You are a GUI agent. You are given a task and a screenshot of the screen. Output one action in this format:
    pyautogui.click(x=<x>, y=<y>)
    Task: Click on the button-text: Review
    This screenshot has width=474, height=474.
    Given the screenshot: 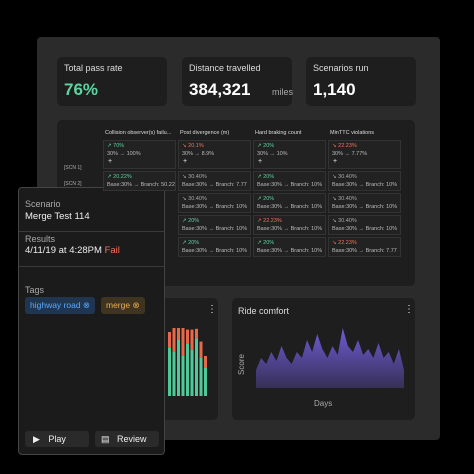 What is the action you would take?
    pyautogui.click(x=132, y=439)
    